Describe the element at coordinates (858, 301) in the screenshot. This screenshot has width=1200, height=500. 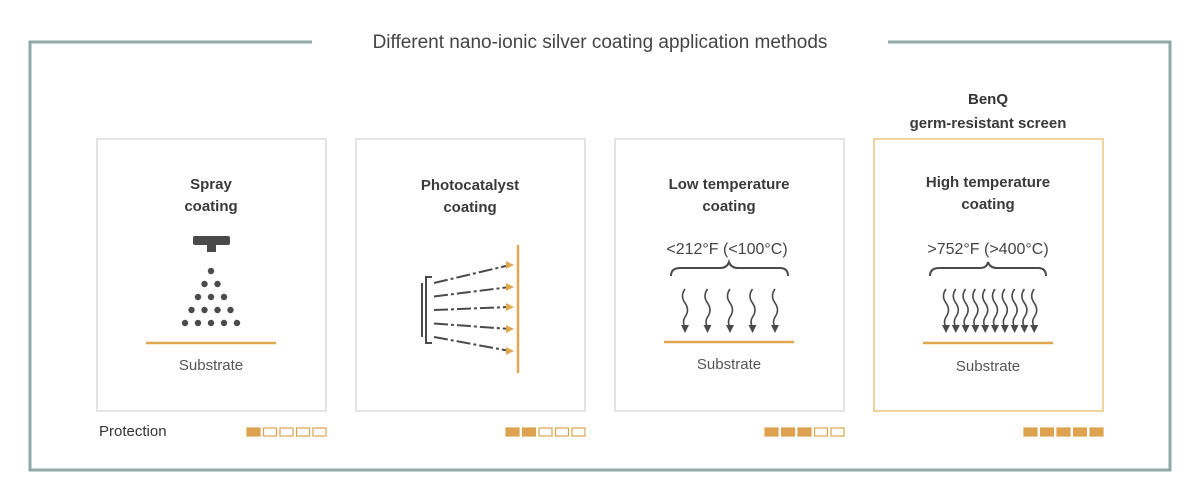
I see `braces` at that location.